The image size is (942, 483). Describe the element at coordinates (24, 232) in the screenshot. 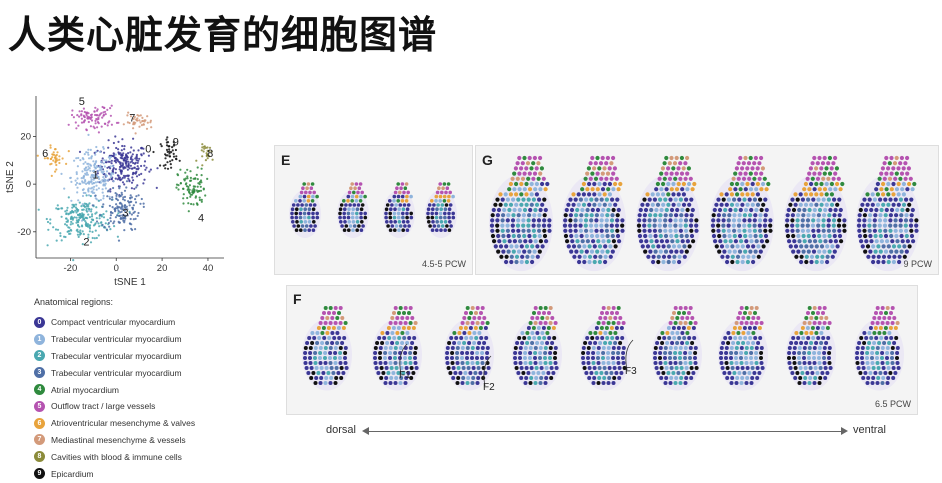

I see `y-tick-label: -20` at that location.